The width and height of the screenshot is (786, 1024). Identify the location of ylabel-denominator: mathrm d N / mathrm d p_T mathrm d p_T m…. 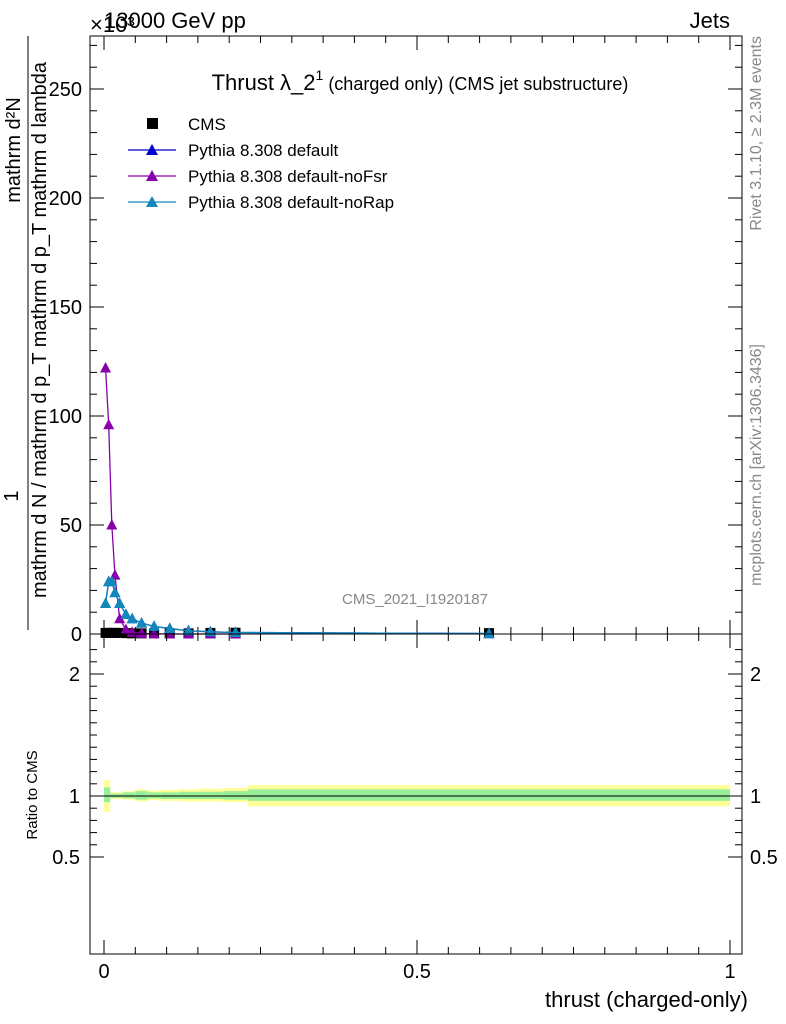
(40, 329).